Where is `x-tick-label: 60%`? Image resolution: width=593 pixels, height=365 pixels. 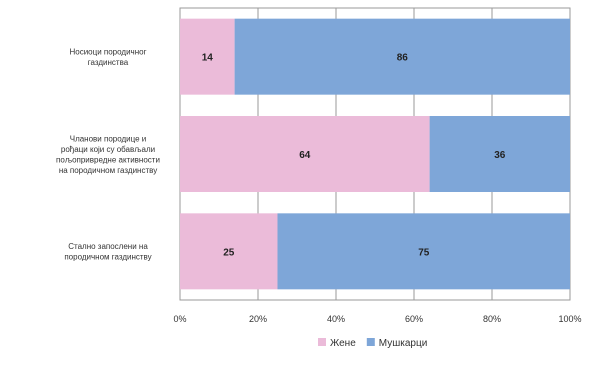
x-tick-label: 60% is located at coordinates (414, 319).